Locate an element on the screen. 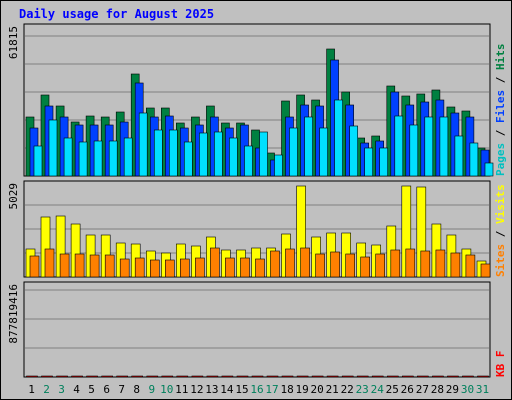 Image resolution: width=512 pixels, height=400 pixels. x-axis-day-label: 11 is located at coordinates (181, 389).